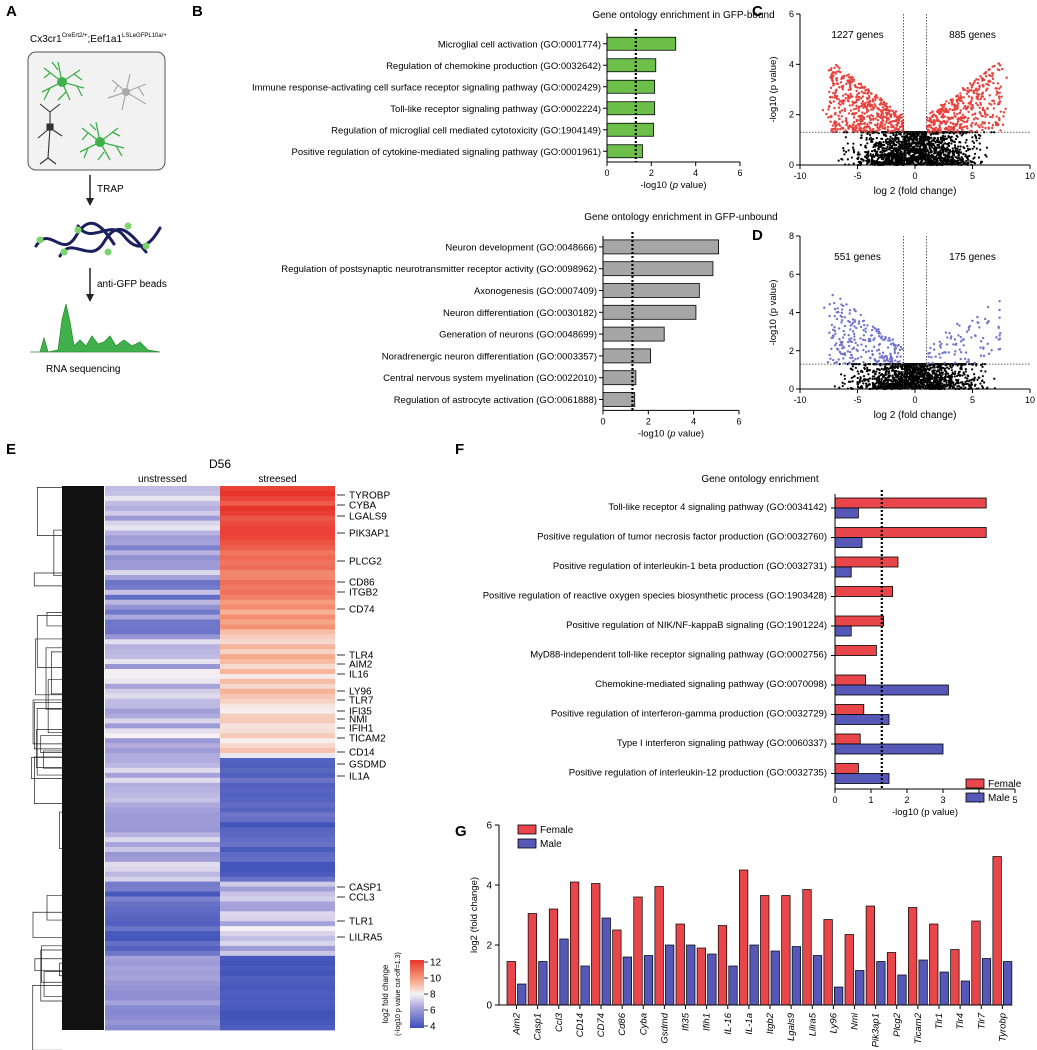  What do you see at coordinates (277, 479) in the screenshot?
I see `column-label-stressed: streesed` at bounding box center [277, 479].